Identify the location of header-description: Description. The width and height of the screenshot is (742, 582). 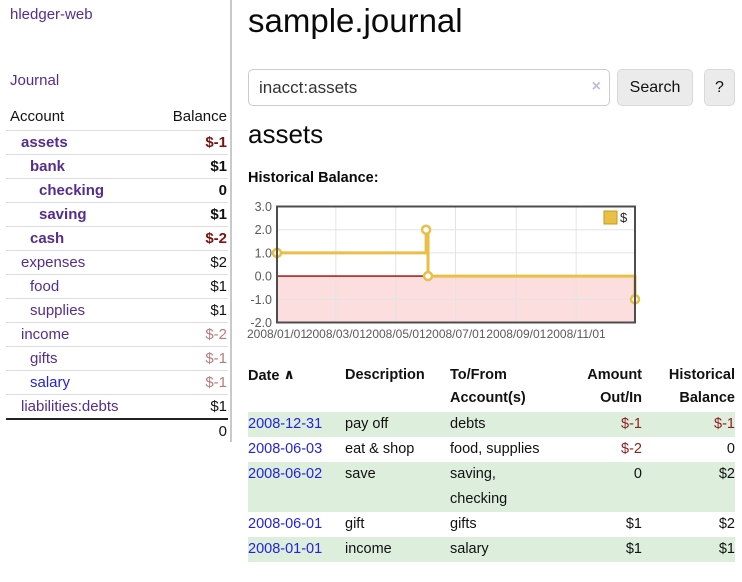
(385, 375).